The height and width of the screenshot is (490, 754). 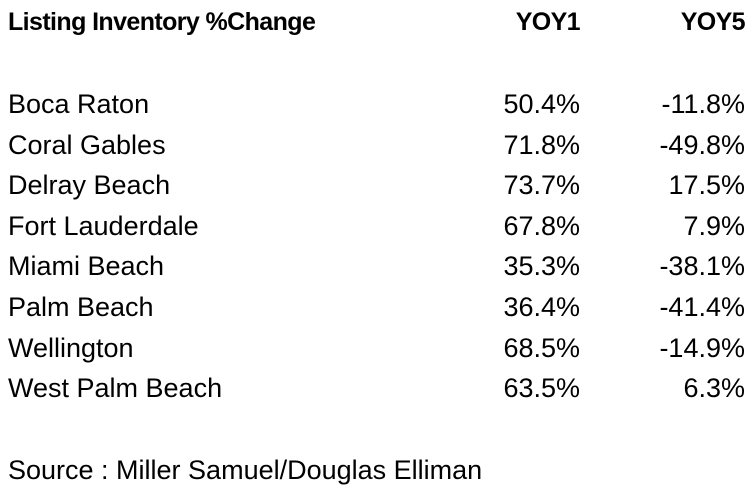 I want to click on percent-change: 67.8%, so click(x=541, y=225).